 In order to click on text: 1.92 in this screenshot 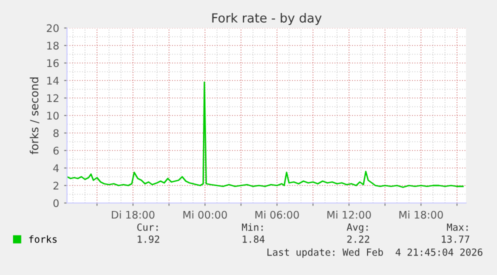, I will do `click(149, 239)`.